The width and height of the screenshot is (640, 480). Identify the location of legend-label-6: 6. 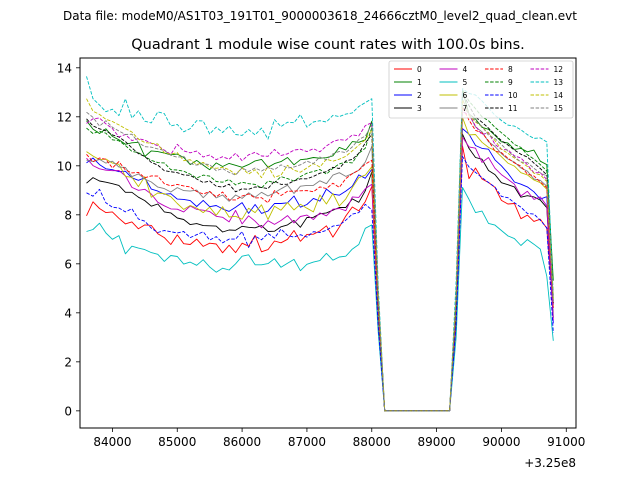
(465, 95).